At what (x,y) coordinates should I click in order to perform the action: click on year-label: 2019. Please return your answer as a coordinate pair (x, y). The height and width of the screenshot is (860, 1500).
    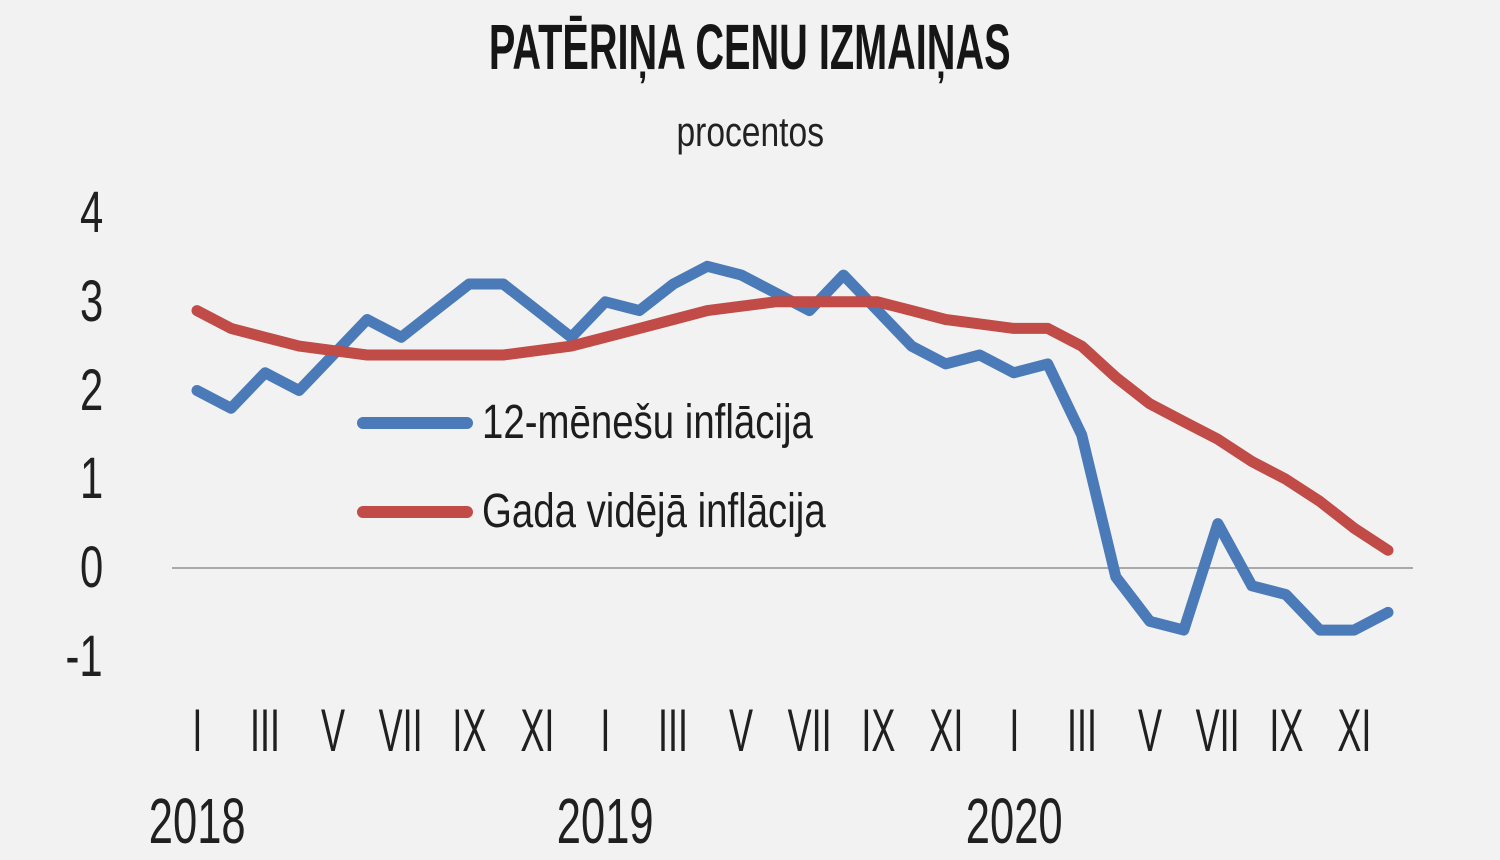
    Looking at the image, I should click on (605, 821).